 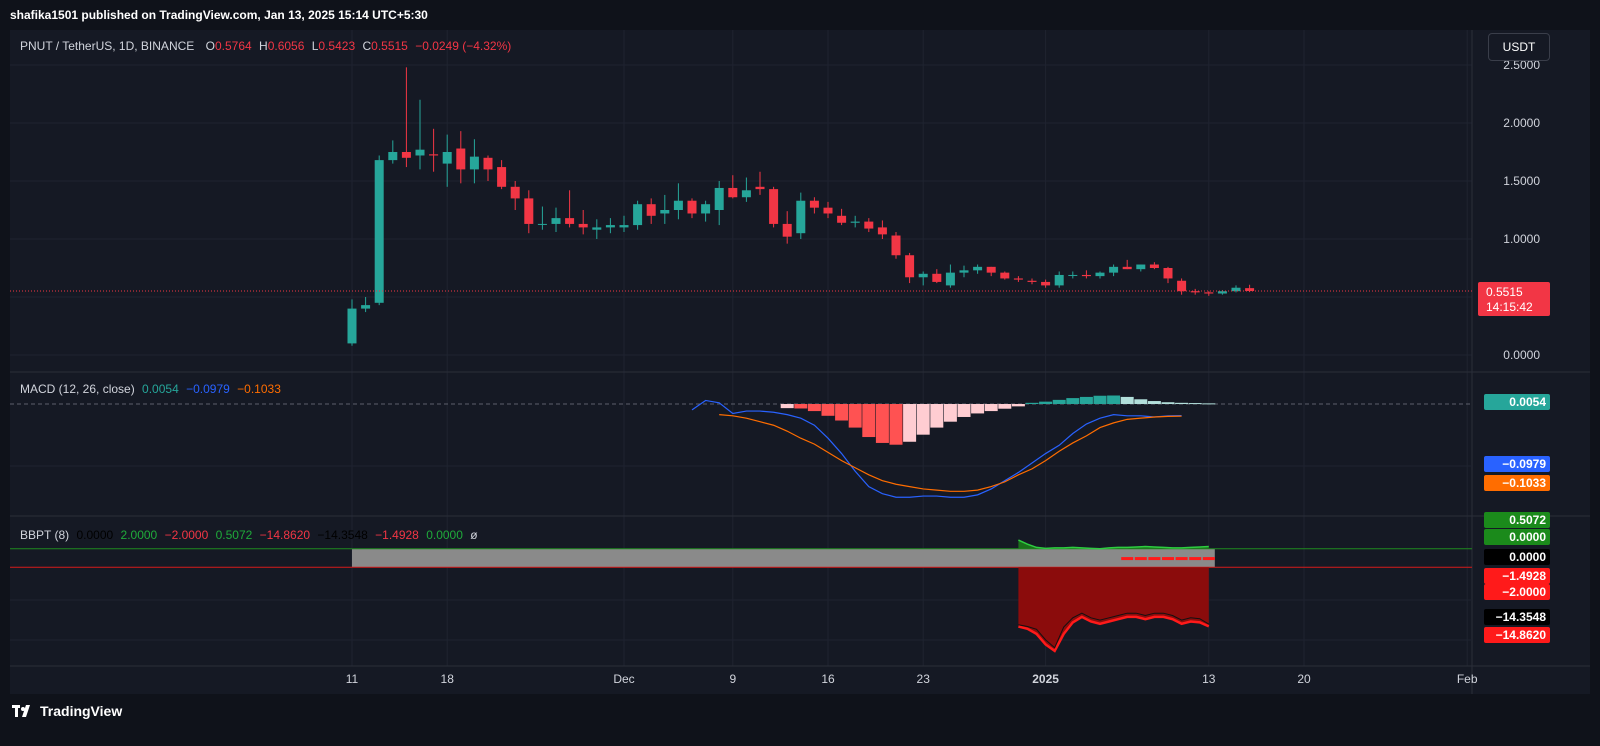 I want to click on bbpt-badge-diff, so click(x=1517, y=576).